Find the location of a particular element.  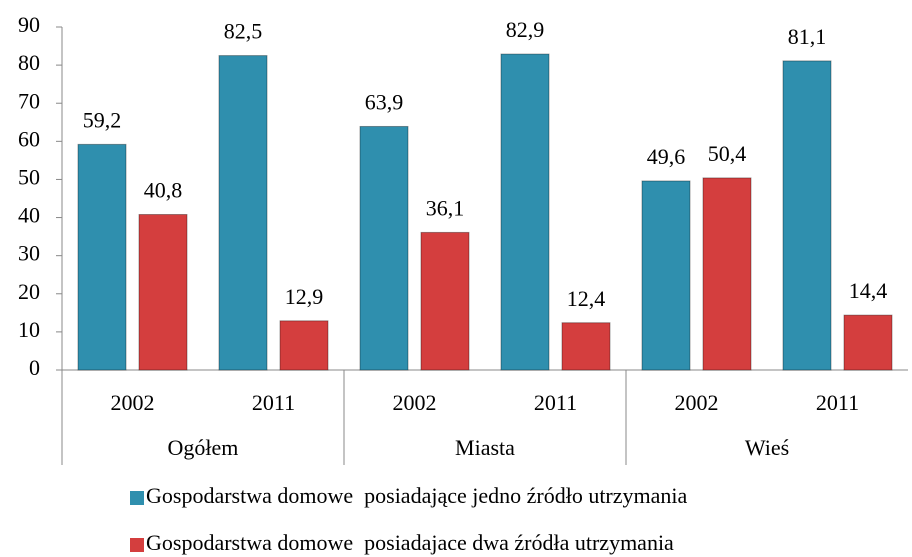

value-label: 36,1 is located at coordinates (445, 207).